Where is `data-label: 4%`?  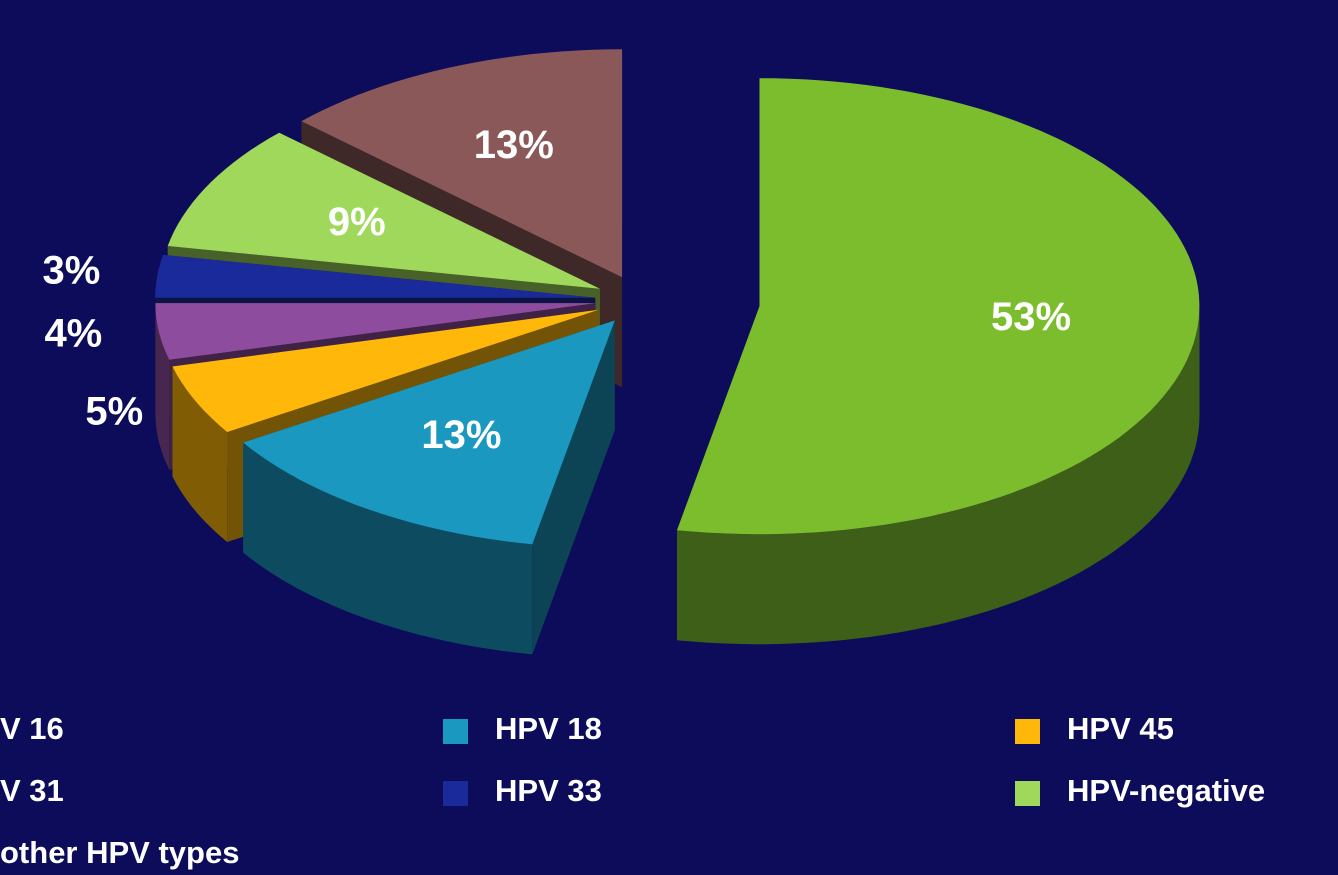
data-label: 4% is located at coordinates (73, 334).